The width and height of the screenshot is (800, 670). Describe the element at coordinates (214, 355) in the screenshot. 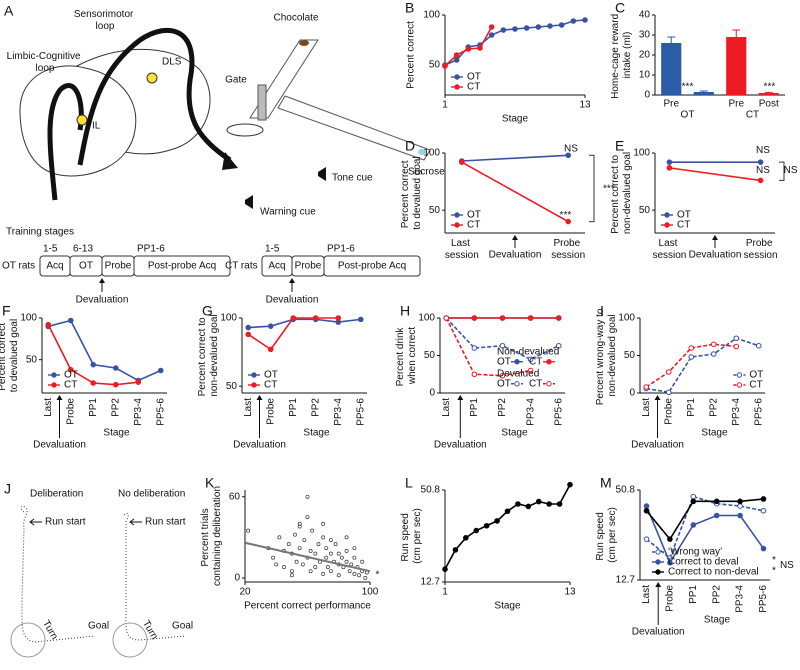

I see `text-line: non-devalued goal` at that location.